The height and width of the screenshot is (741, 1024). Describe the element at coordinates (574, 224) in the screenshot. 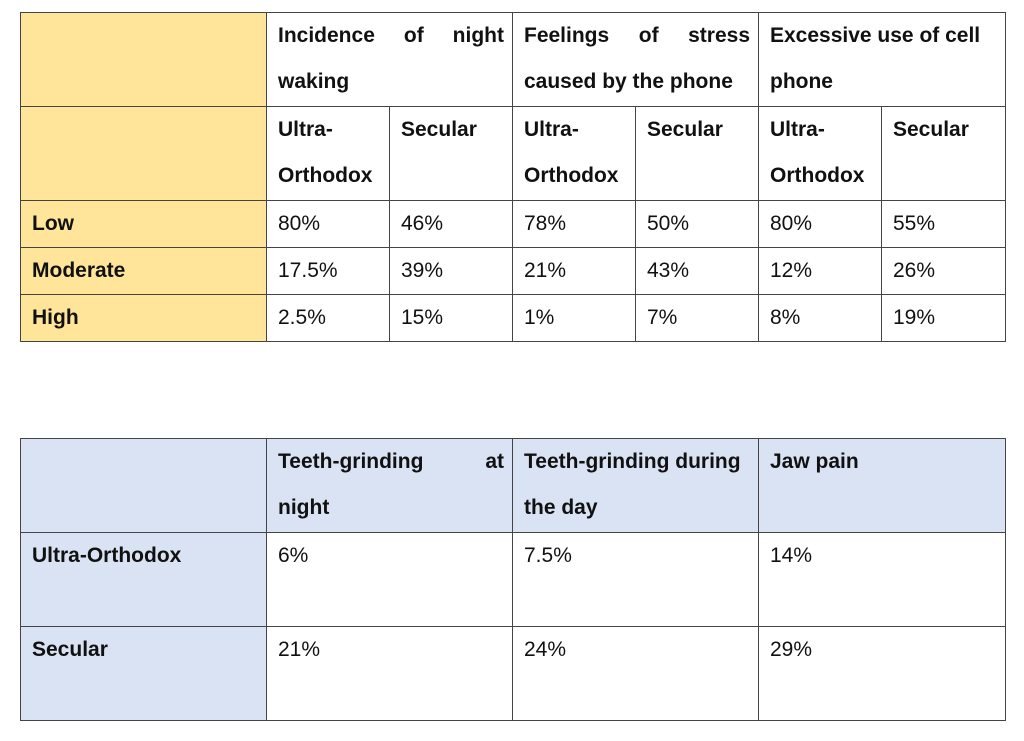

I see `table-cell: 78%` at that location.